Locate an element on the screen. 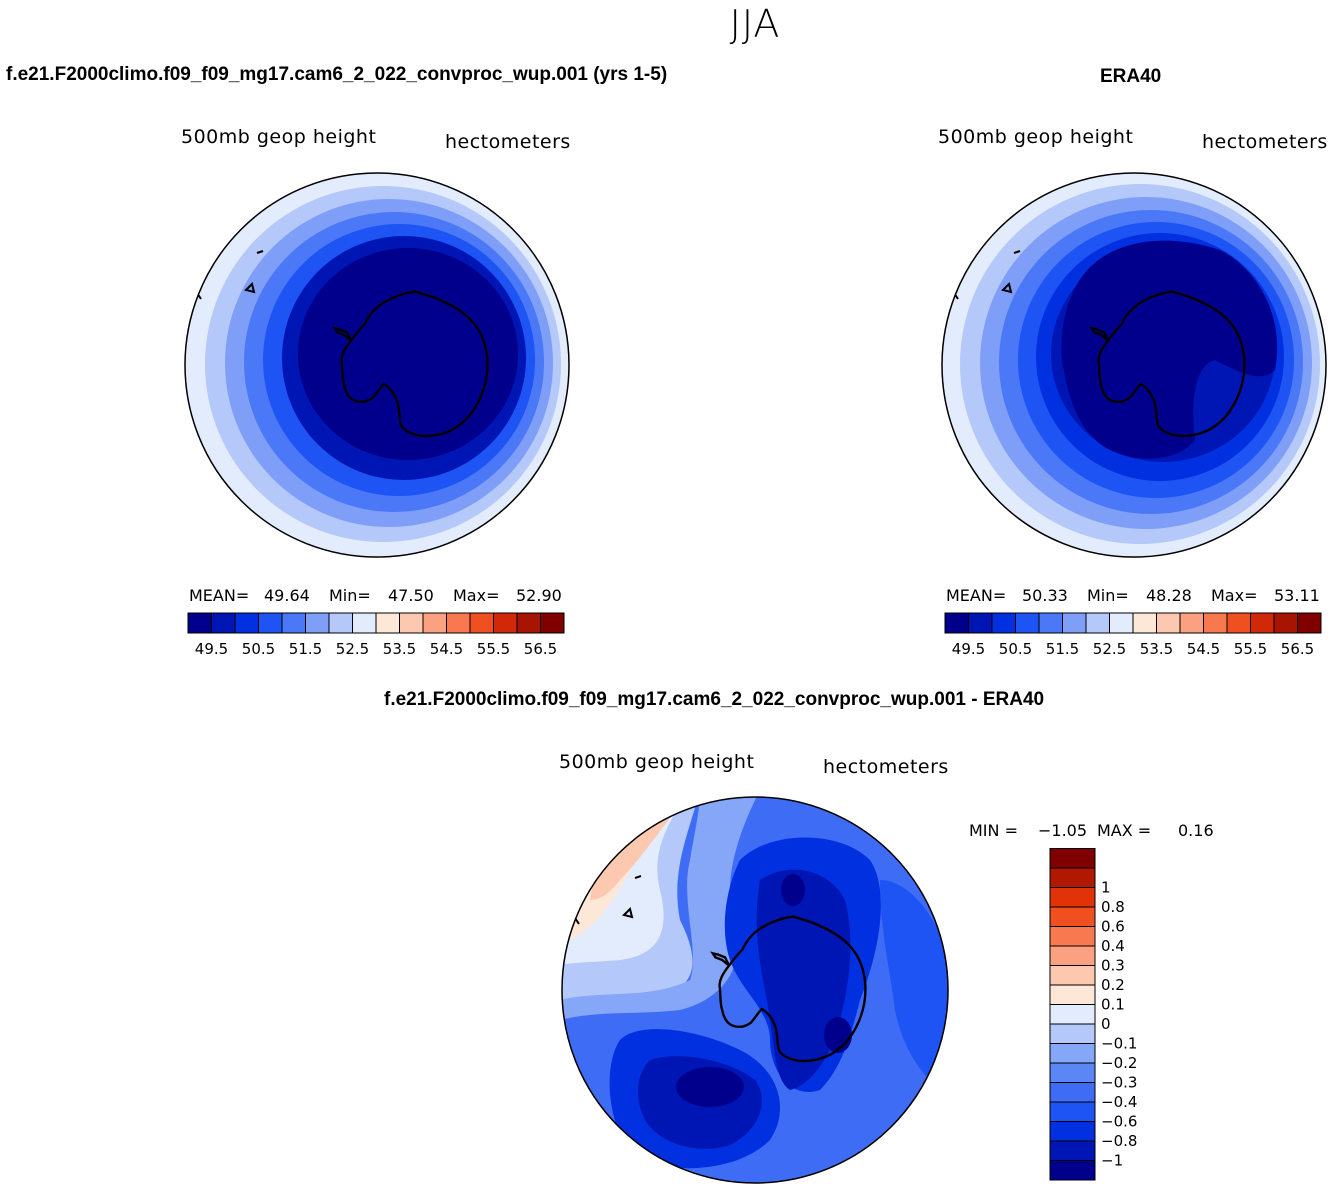 The height and width of the screenshot is (1191, 1333). panel2-colorbar-tick-label: 50.5 is located at coordinates (1015, 649).